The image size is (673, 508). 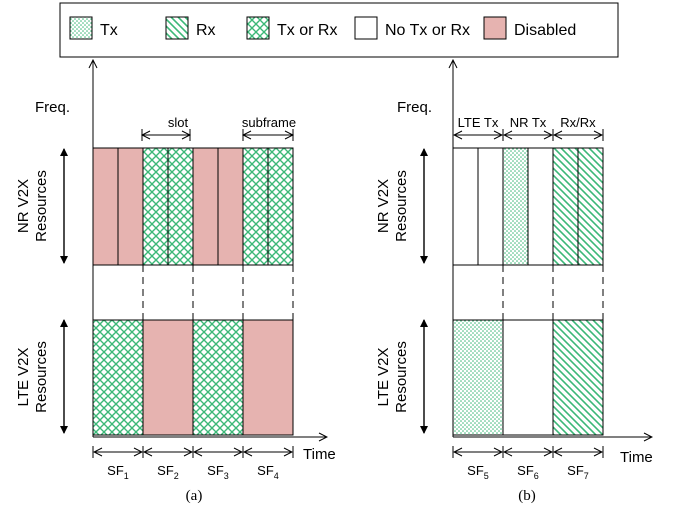 What do you see at coordinates (41, 206) in the screenshot?
I see `panel-a-nr-label-bottom: Resources` at bounding box center [41, 206].